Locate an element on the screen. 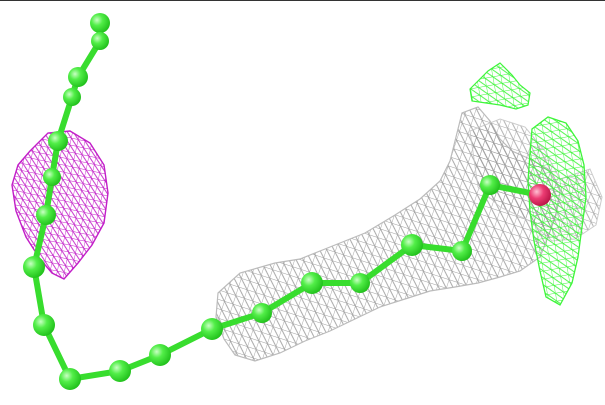  oxygen-atom is located at coordinates (540, 195).